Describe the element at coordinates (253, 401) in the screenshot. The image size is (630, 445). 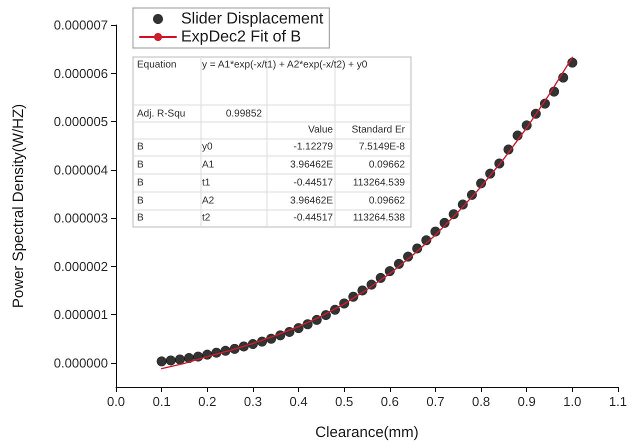
I see `x-tick-label: 0.3` at that location.